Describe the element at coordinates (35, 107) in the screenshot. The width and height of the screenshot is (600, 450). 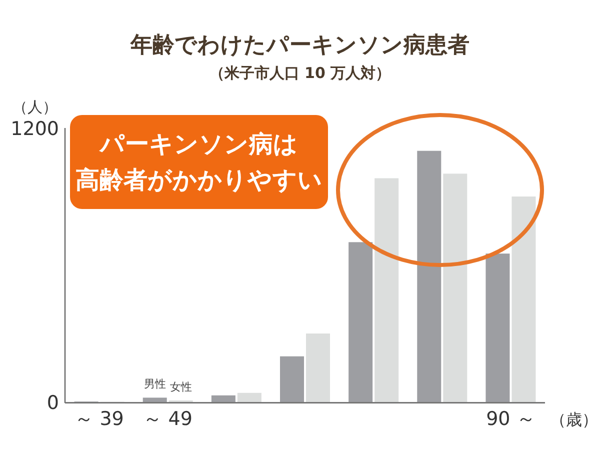
I see `y-axis-title: （人）` at that location.